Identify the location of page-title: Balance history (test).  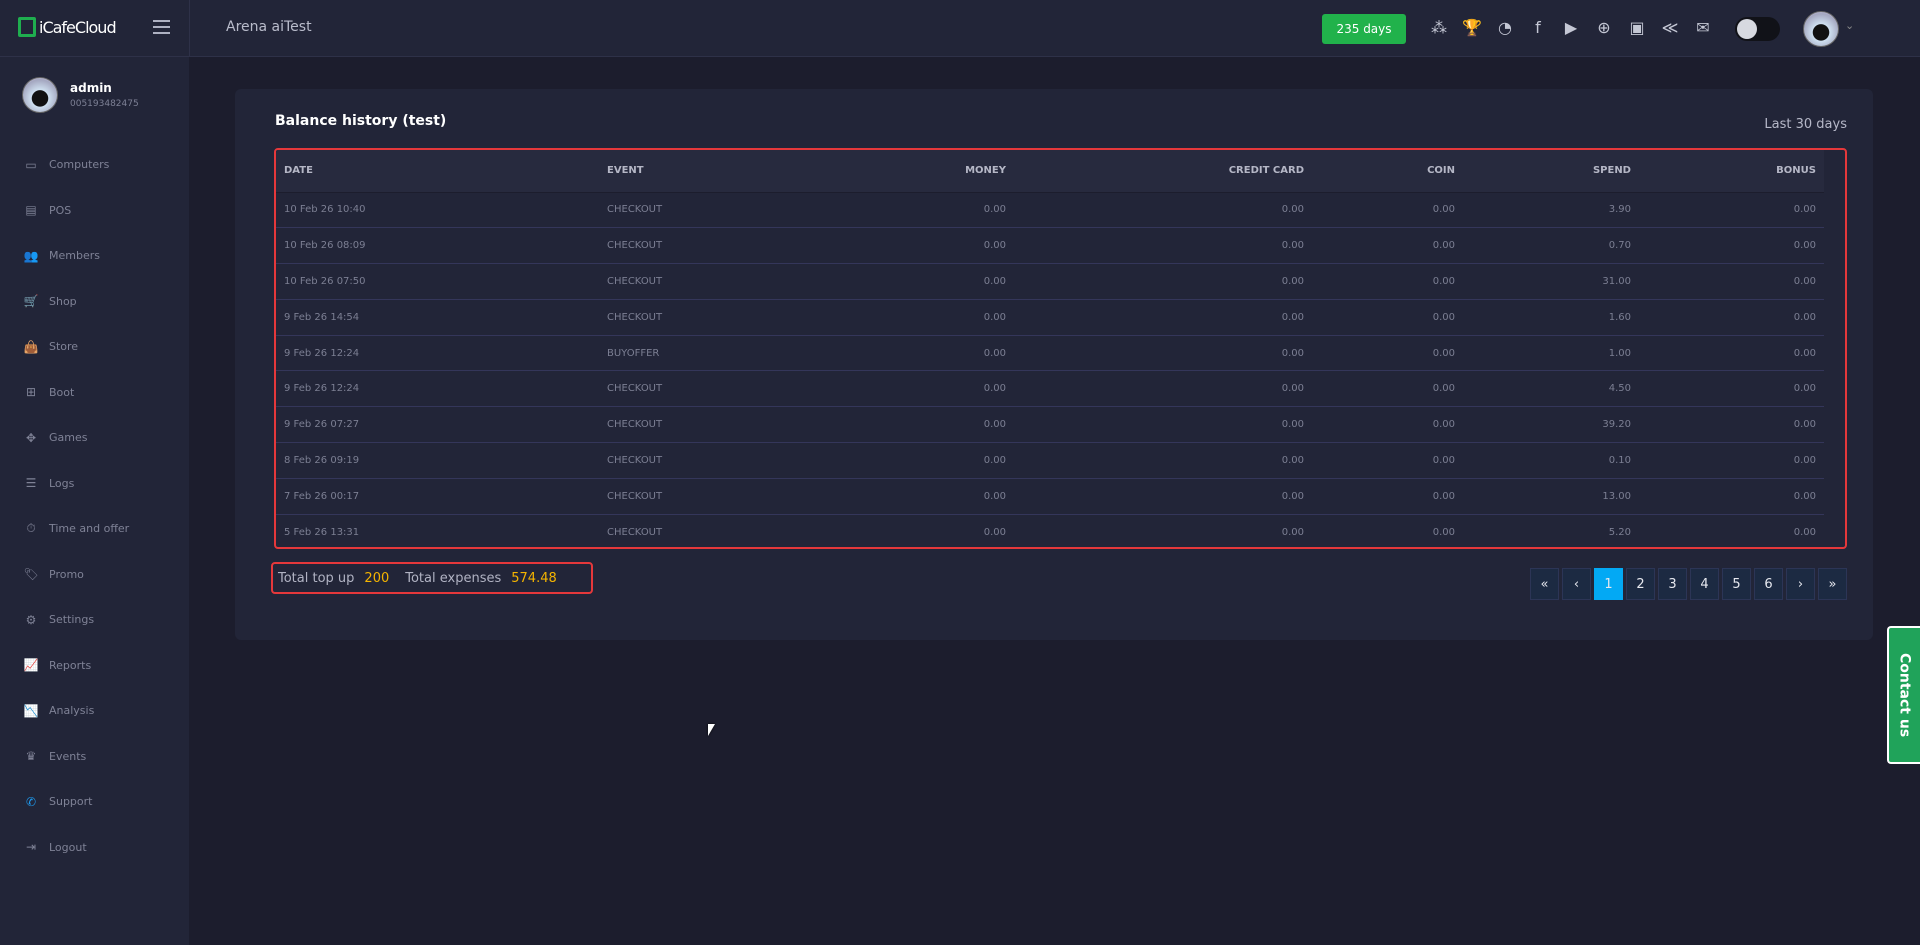
(361, 121).